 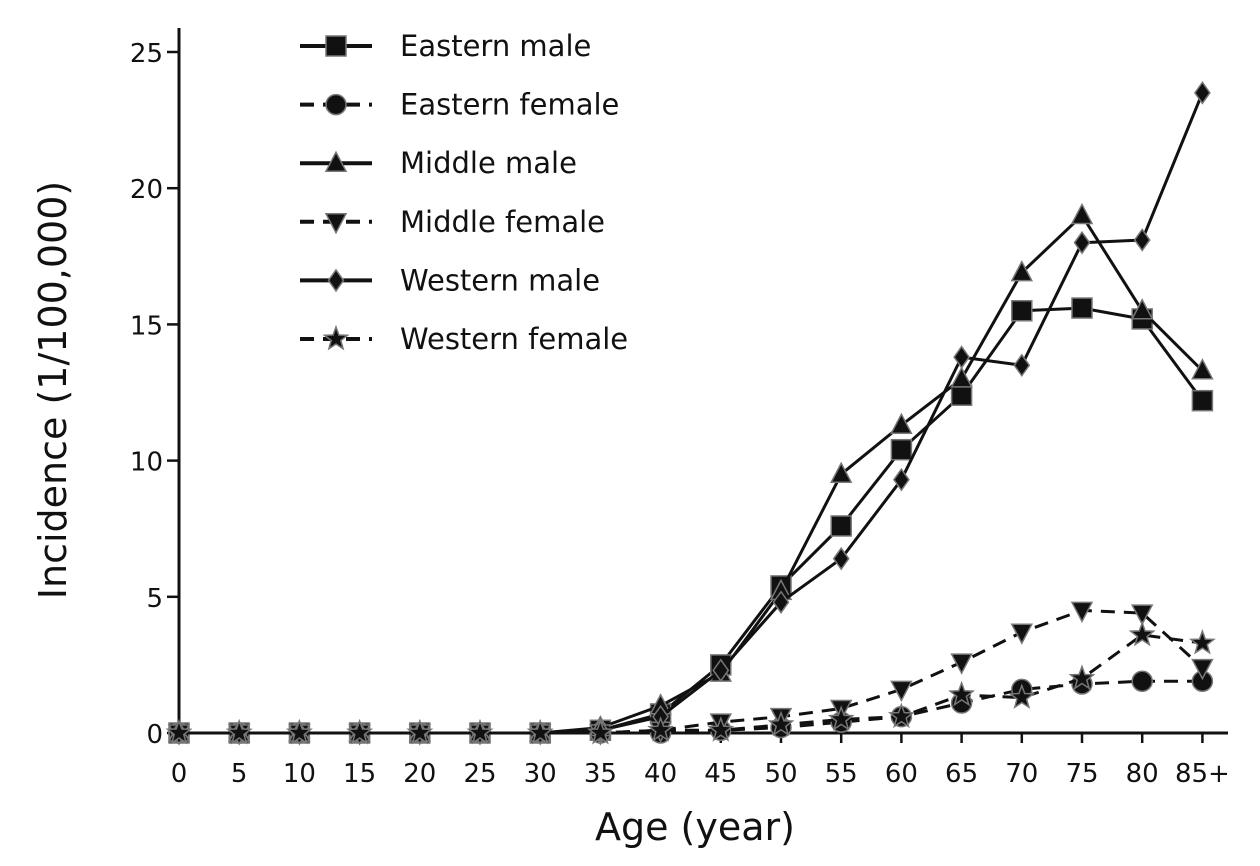 I want to click on x-tick-label: 10, so click(x=299, y=774).